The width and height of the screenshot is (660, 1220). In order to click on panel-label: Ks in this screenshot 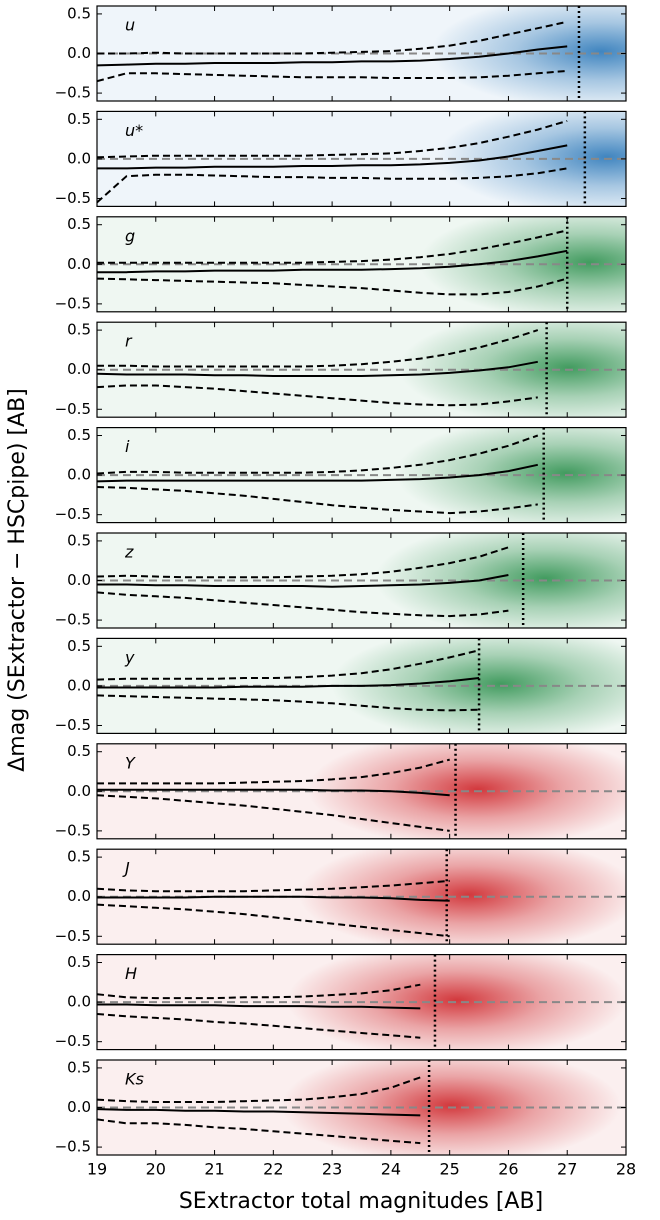, I will do `click(134, 1079)`.